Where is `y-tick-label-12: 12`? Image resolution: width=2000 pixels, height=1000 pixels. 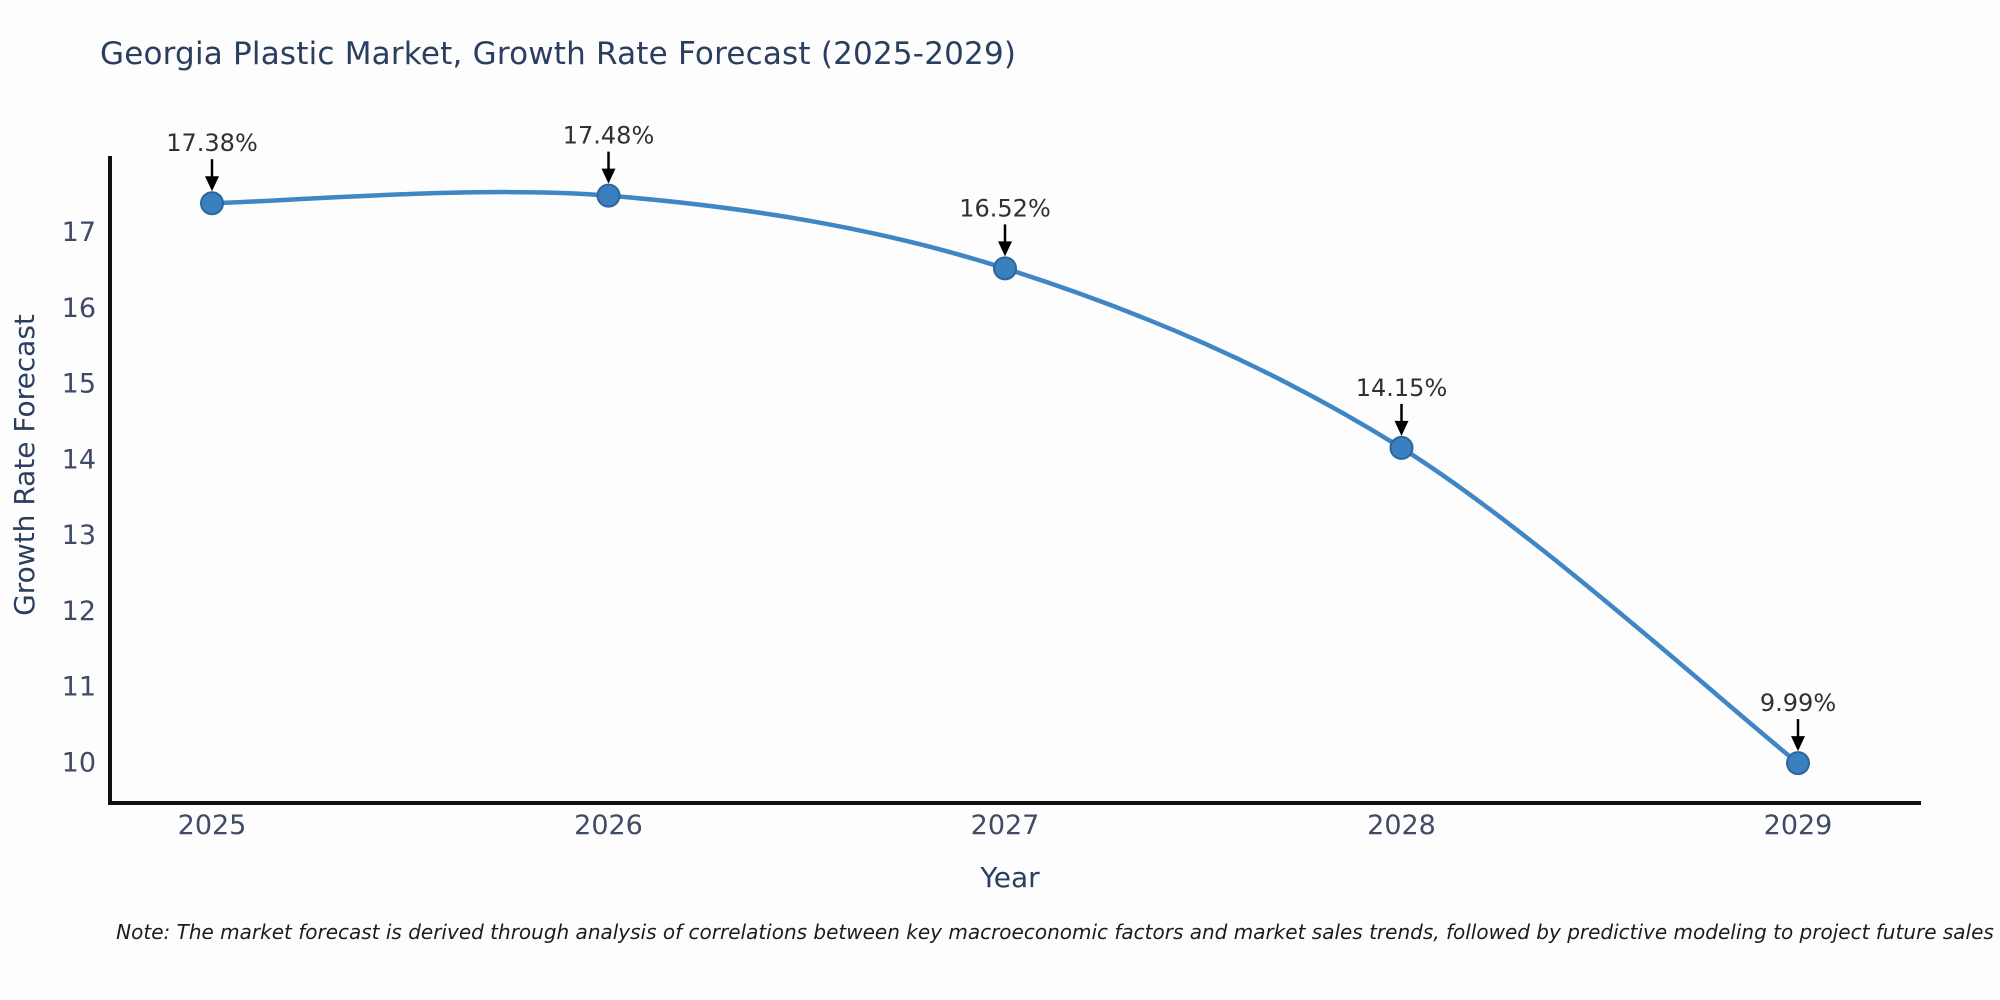
y-tick-label-12: 12 is located at coordinates (79, 611).